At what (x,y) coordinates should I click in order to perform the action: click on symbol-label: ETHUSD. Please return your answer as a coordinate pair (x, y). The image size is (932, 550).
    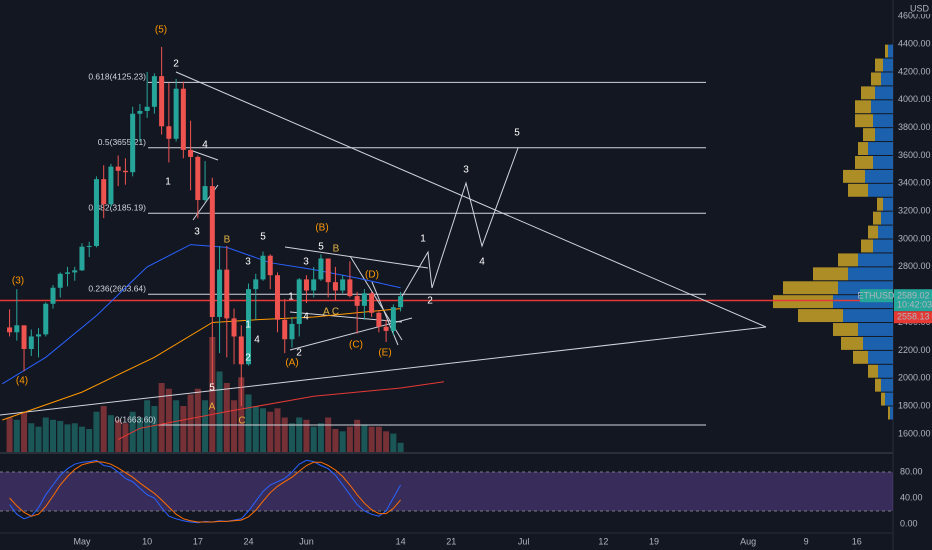
    Looking at the image, I should click on (876, 296).